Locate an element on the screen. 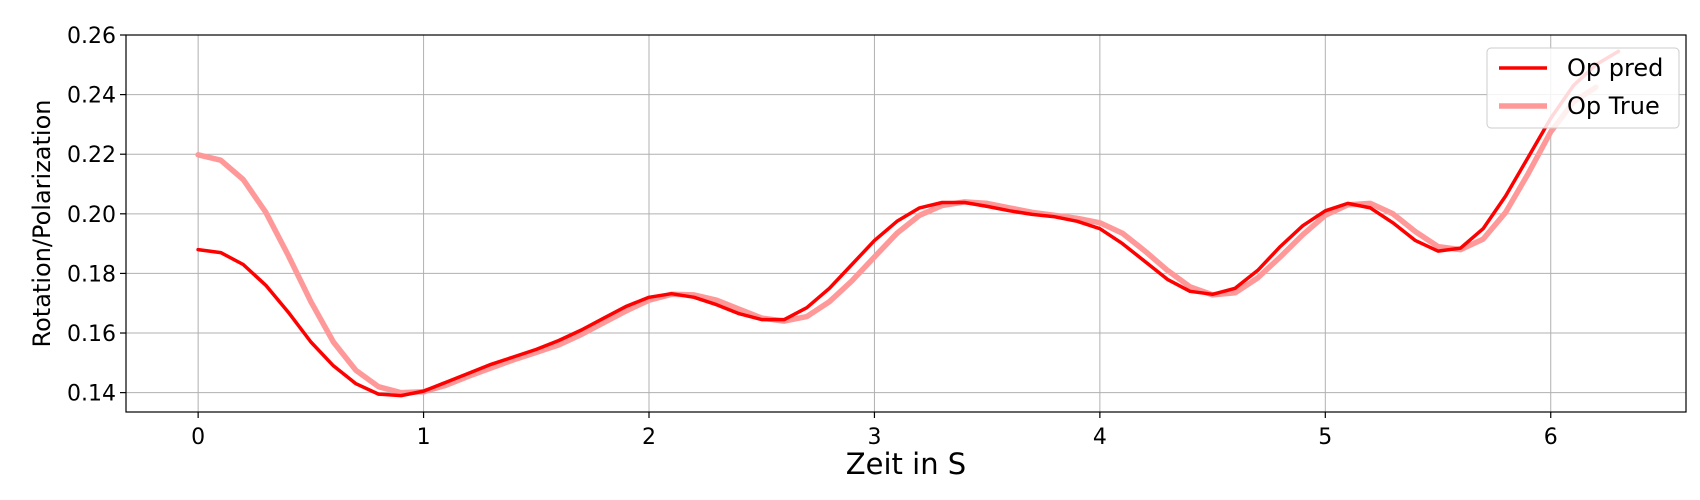 The height and width of the screenshot is (500, 1700). x-tick-label: 2 is located at coordinates (649, 437).